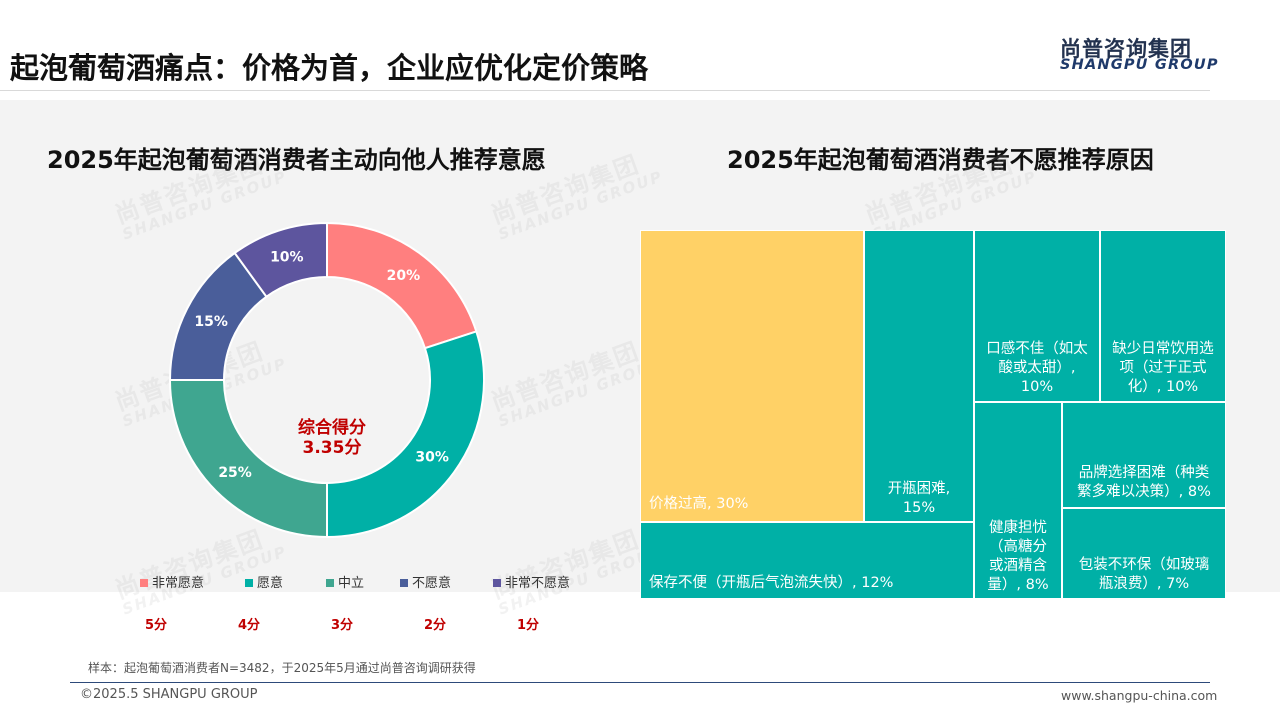 The width and height of the screenshot is (1280, 720). Describe the element at coordinates (1144, 584) in the screenshot. I see `treemap-label: 瓶浪费）, 7%` at that location.